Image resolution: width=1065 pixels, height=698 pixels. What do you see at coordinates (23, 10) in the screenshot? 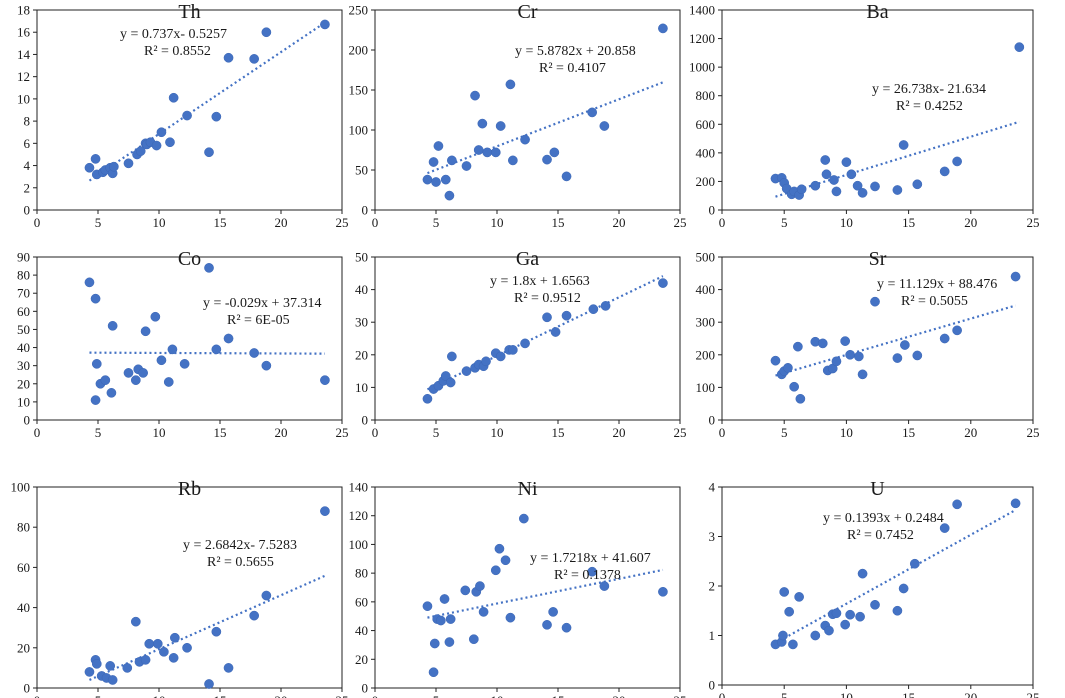
I see `y-tick-label: 18` at bounding box center [23, 10].